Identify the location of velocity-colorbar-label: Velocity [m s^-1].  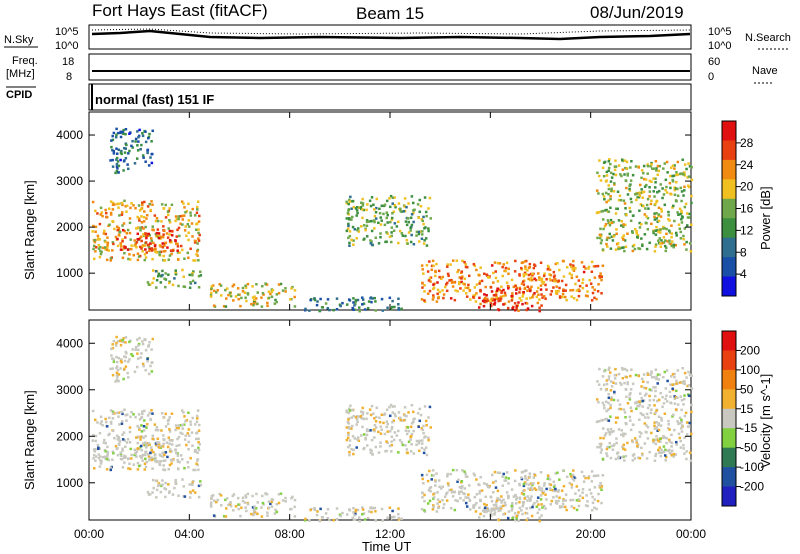
(765, 421).